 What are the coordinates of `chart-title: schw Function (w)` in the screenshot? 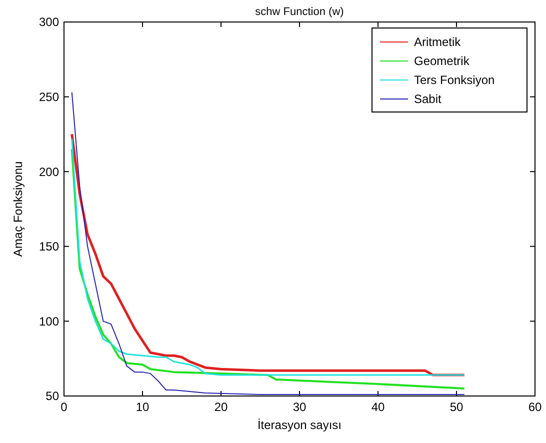 It's located at (299, 12).